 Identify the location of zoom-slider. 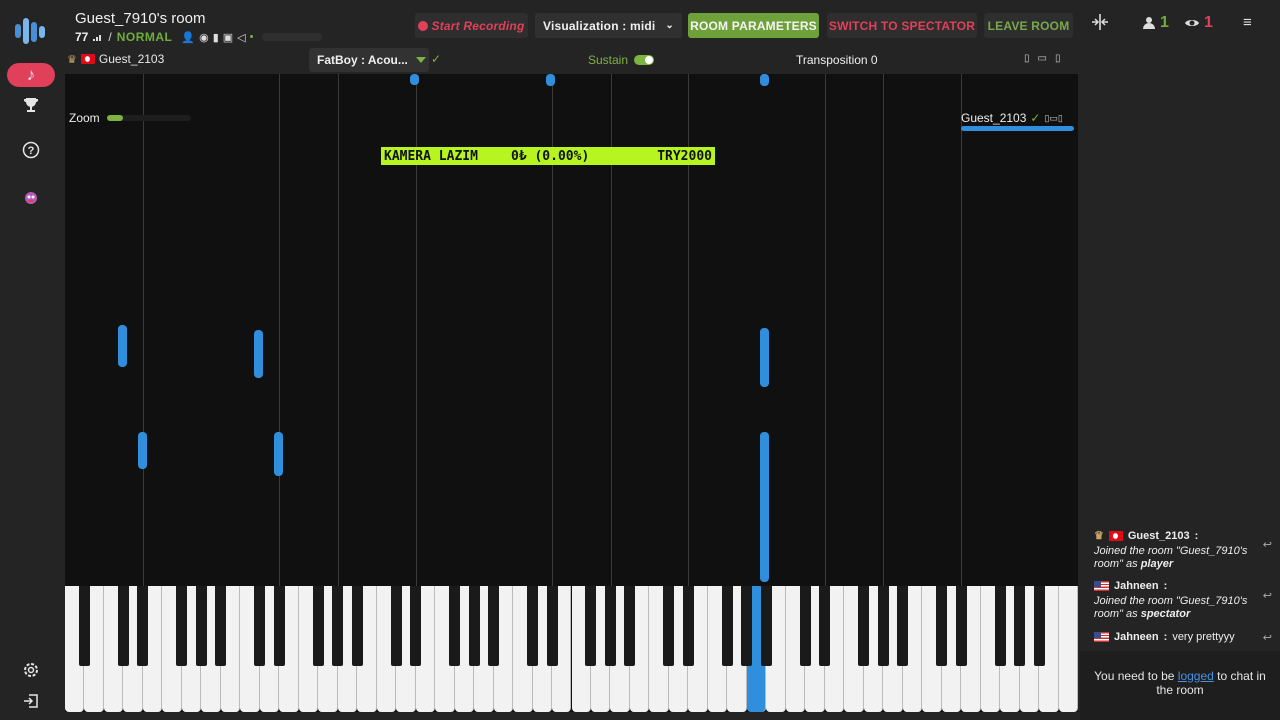
(148, 118).